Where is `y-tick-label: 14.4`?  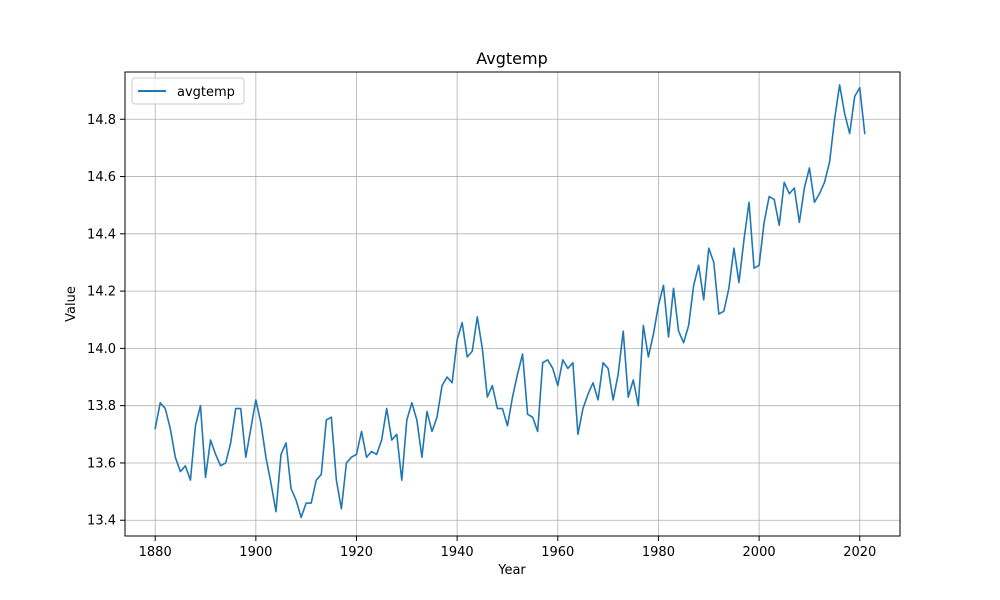 y-tick-label: 14.4 is located at coordinates (101, 234).